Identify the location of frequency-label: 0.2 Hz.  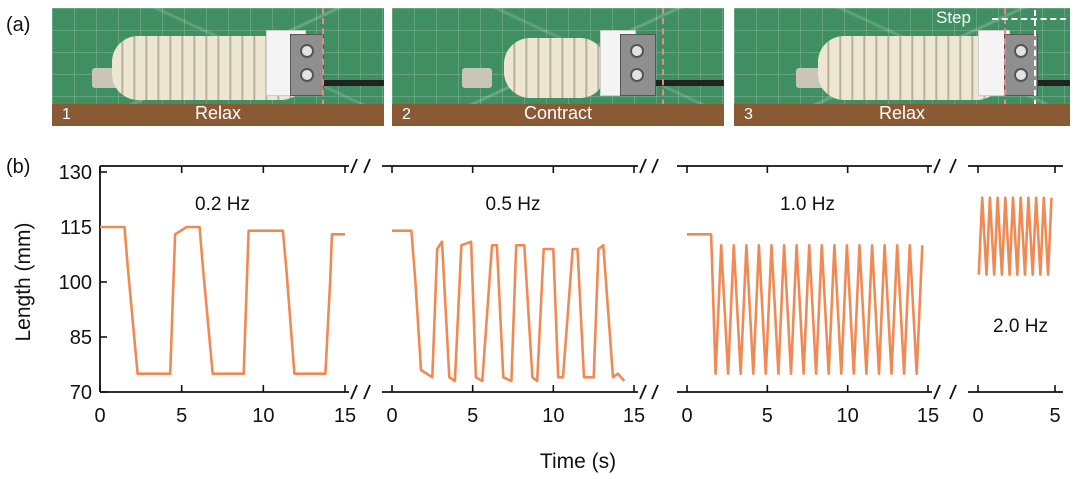
(222, 204).